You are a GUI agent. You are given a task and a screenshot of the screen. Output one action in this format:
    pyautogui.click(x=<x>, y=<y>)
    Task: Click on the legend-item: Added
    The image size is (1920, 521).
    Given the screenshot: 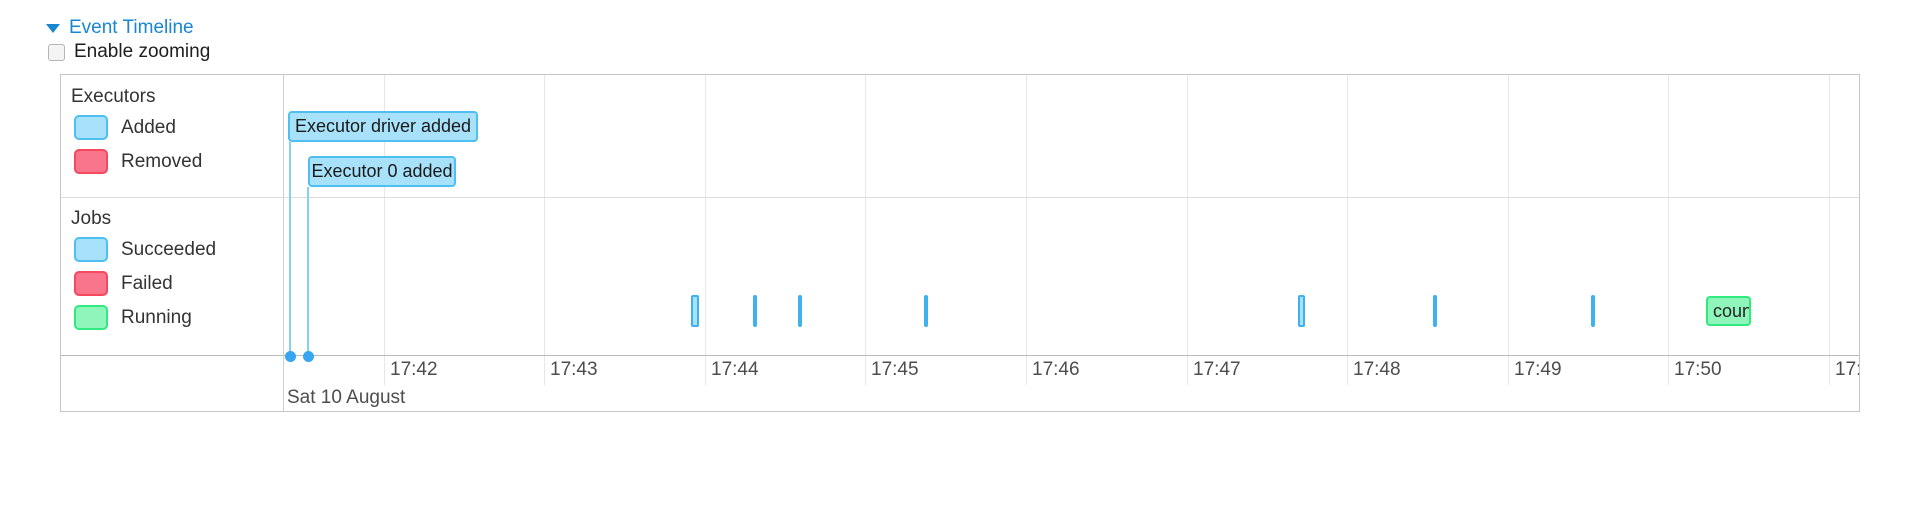 What is the action you would take?
    pyautogui.click(x=178, y=127)
    